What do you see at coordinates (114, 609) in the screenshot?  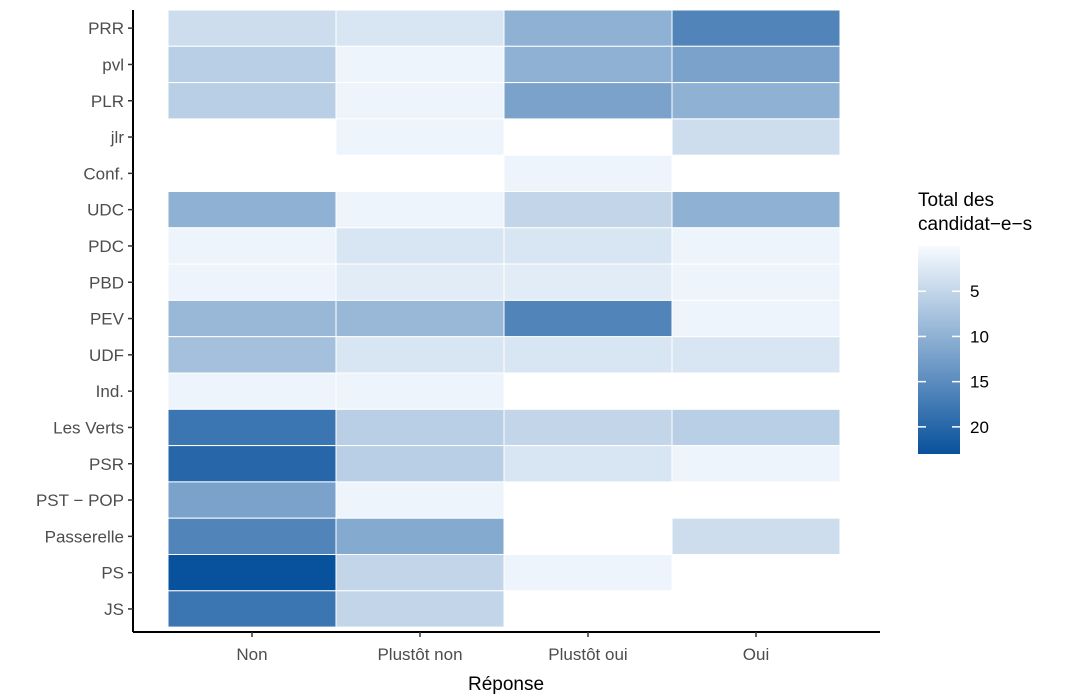 I see `y-tick-label: JS` at bounding box center [114, 609].